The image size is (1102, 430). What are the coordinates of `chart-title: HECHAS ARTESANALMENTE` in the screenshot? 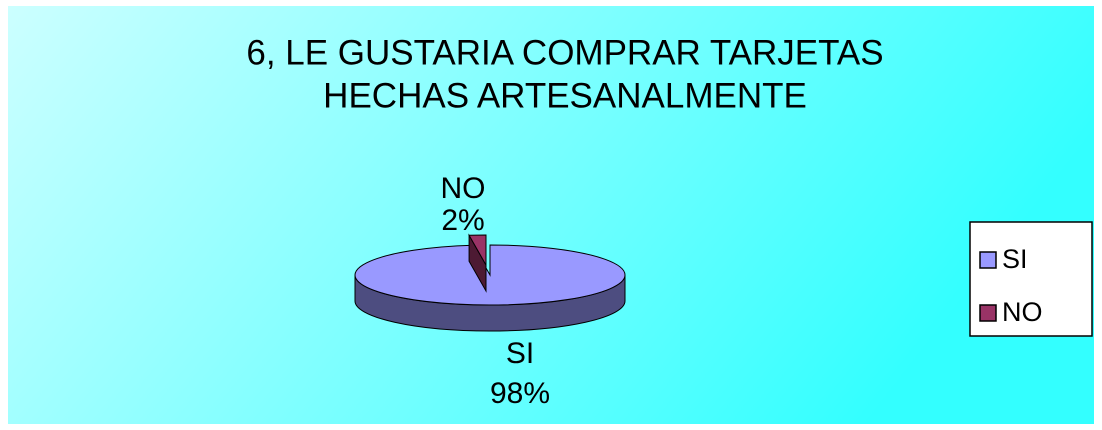 It's located at (565, 95).